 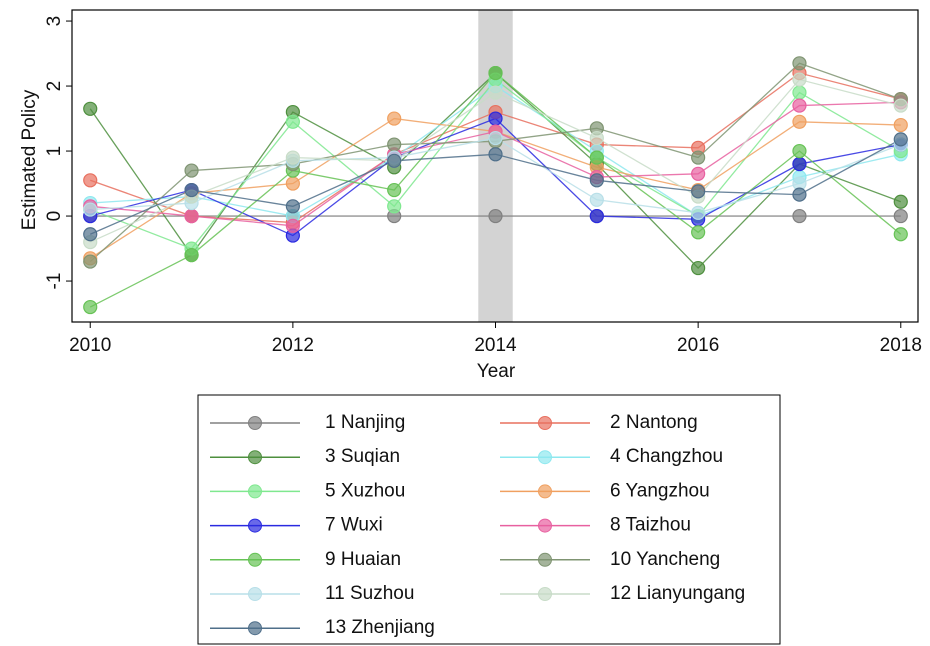 I want to click on legend-label: 1 Nanjing, so click(x=365, y=422).